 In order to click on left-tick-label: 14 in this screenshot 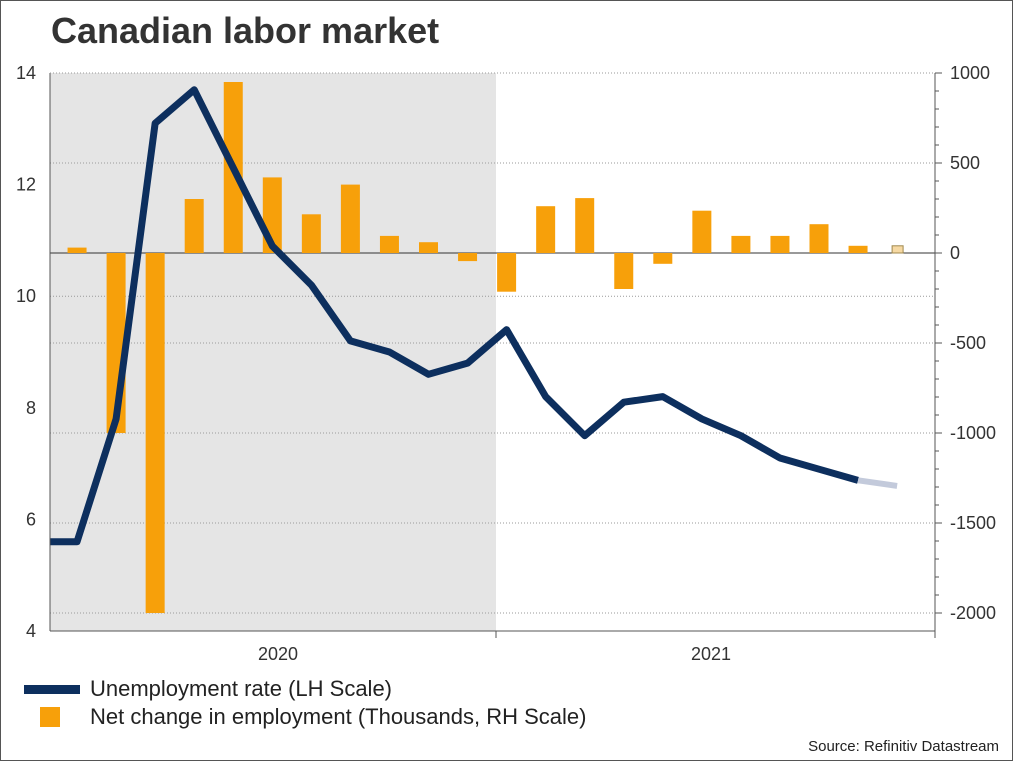, I will do `click(26, 73)`.